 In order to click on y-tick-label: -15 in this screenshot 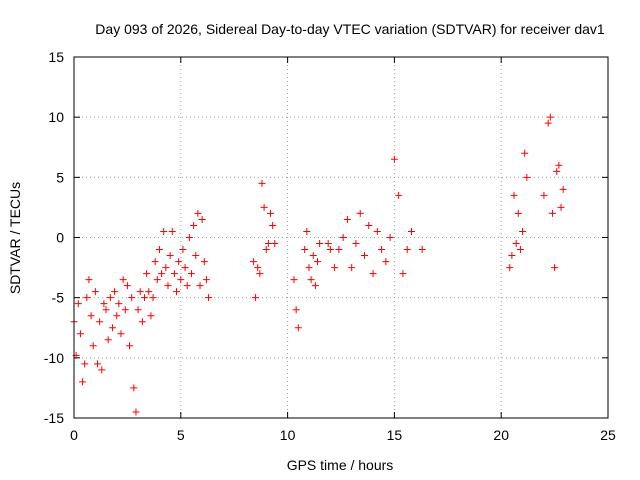, I will do `click(54, 418)`.